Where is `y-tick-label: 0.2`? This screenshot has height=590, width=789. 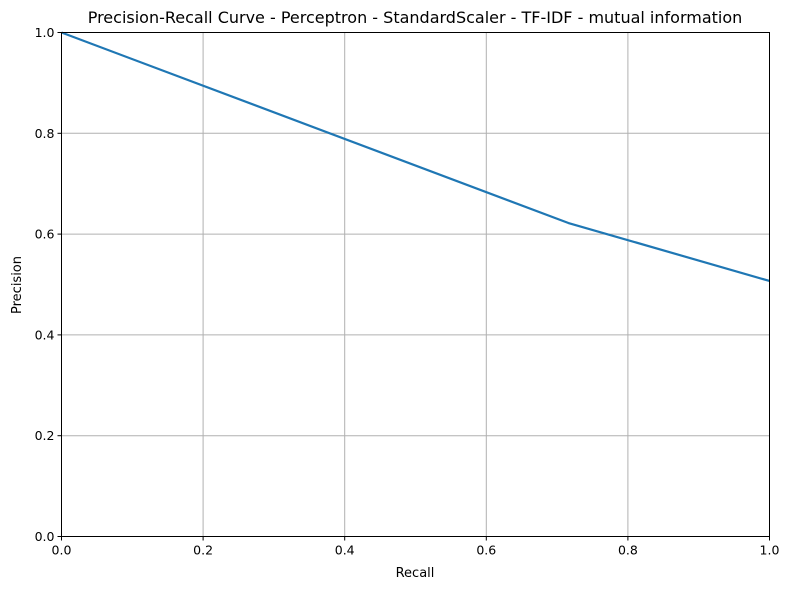 y-tick-label: 0.2 is located at coordinates (45, 435).